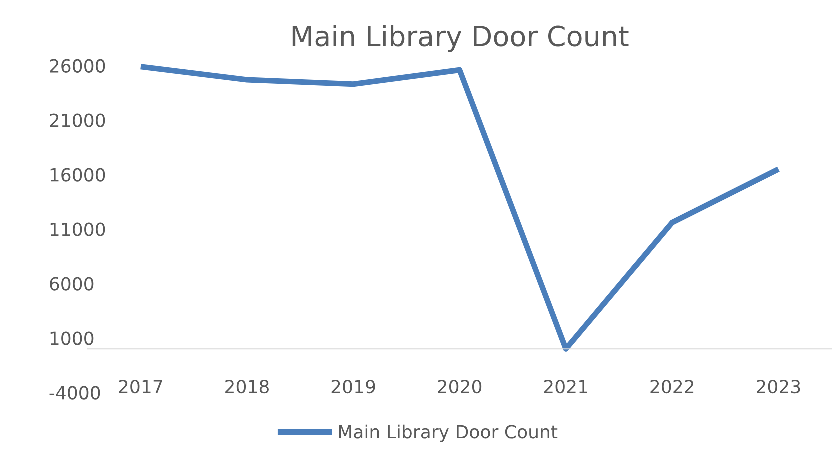 The width and height of the screenshot is (836, 454). I want to click on y-tick-label: 16000, so click(78, 175).